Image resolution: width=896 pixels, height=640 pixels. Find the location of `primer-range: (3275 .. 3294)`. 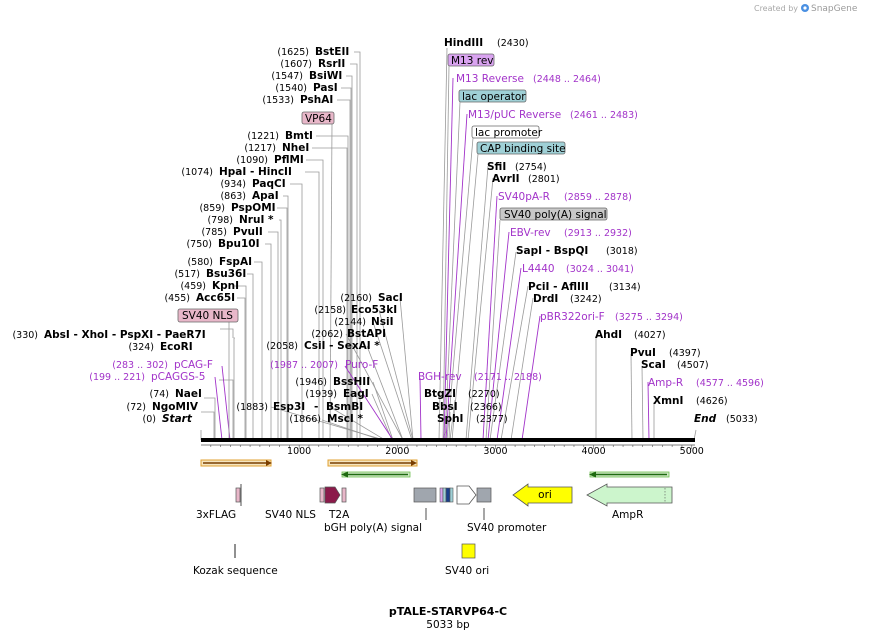

primer-range: (3275 .. 3294) is located at coordinates (649, 317).